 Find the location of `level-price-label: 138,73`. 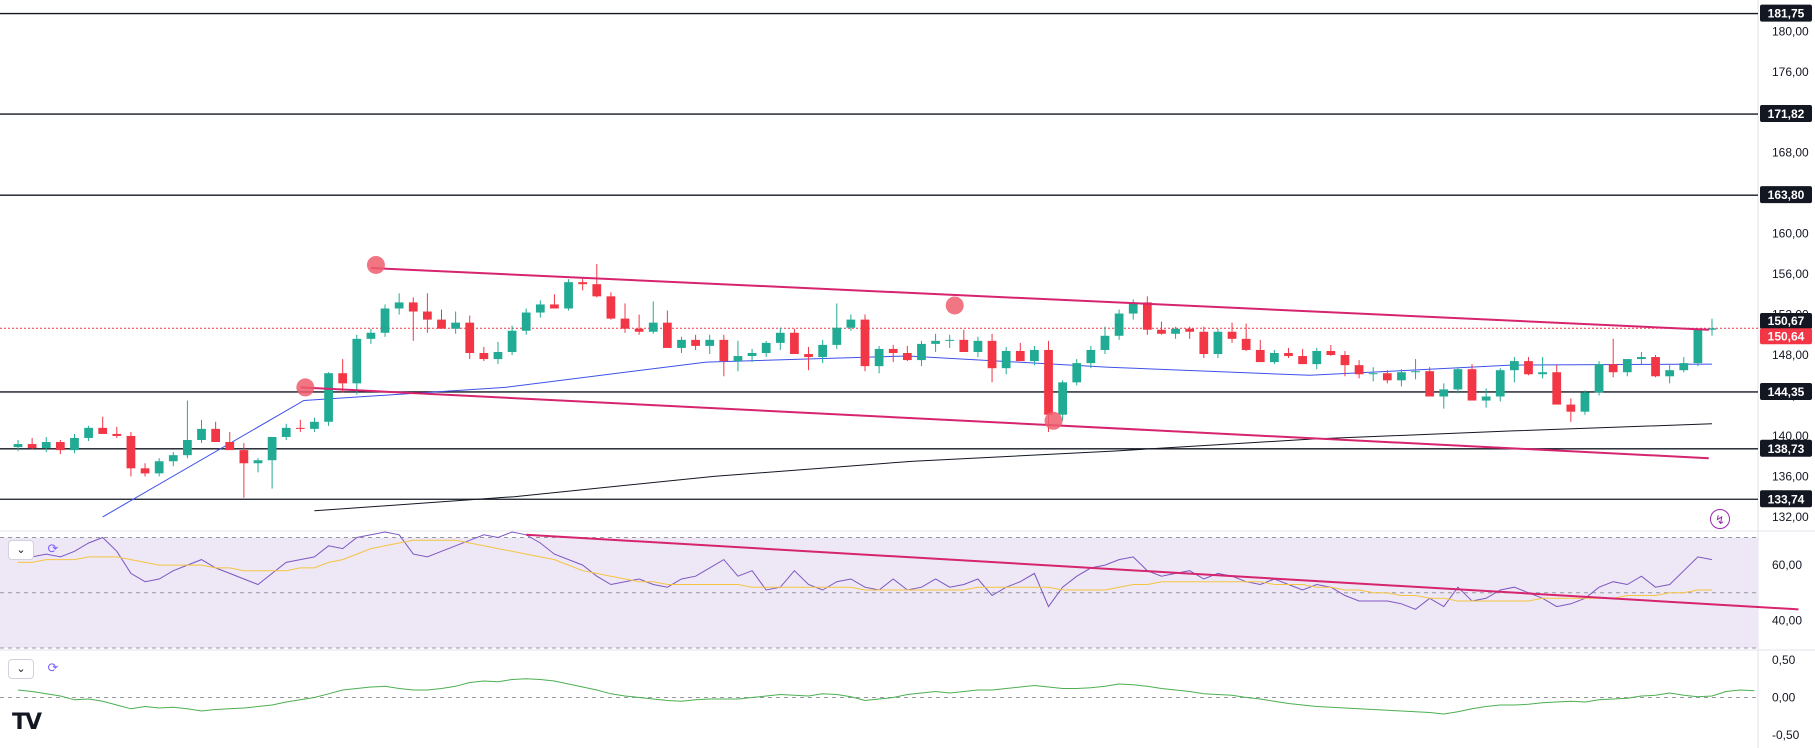

level-price-label: 138,73 is located at coordinates (1786, 449).